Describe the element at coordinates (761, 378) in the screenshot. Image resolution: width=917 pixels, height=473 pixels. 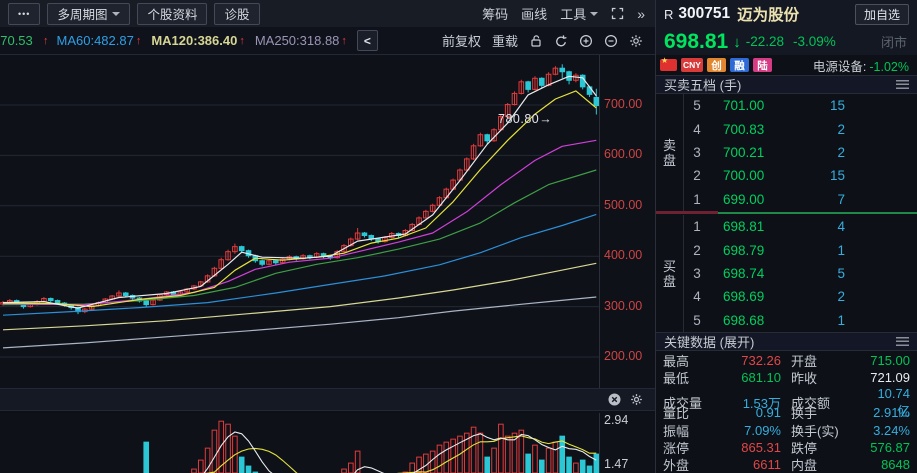
I see `value-1: 681.10` at that location.